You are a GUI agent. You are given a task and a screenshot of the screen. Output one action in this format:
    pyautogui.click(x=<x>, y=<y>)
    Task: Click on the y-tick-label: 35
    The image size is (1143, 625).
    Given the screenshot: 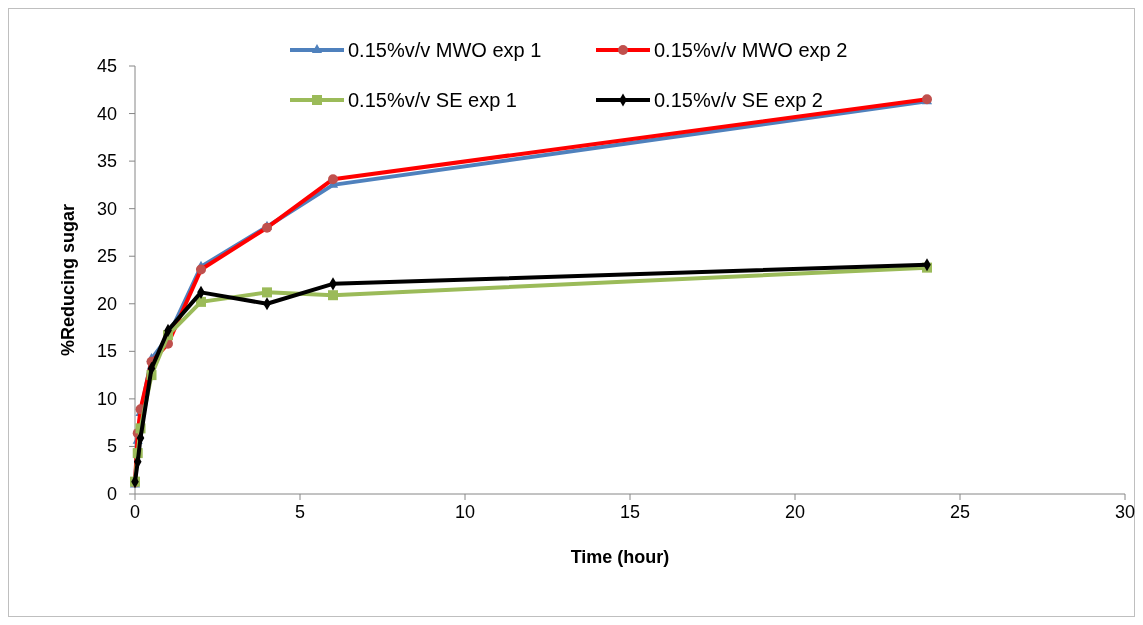 What is the action you would take?
    pyautogui.click(x=106, y=161)
    